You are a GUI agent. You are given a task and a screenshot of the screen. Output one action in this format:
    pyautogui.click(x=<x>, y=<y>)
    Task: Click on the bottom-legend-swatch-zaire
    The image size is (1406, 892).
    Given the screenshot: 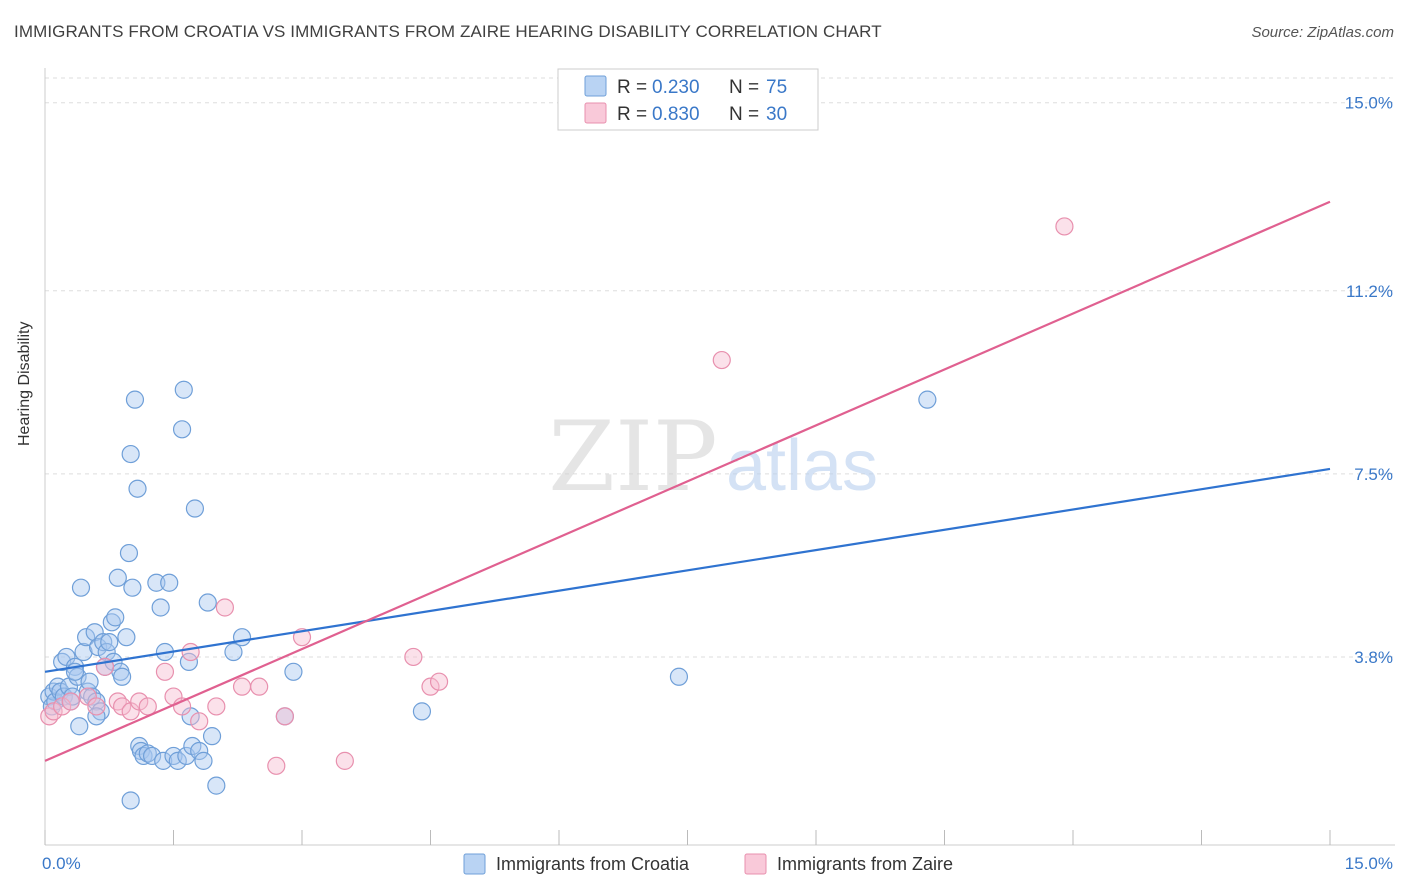 What is the action you would take?
    pyautogui.click(x=755, y=864)
    